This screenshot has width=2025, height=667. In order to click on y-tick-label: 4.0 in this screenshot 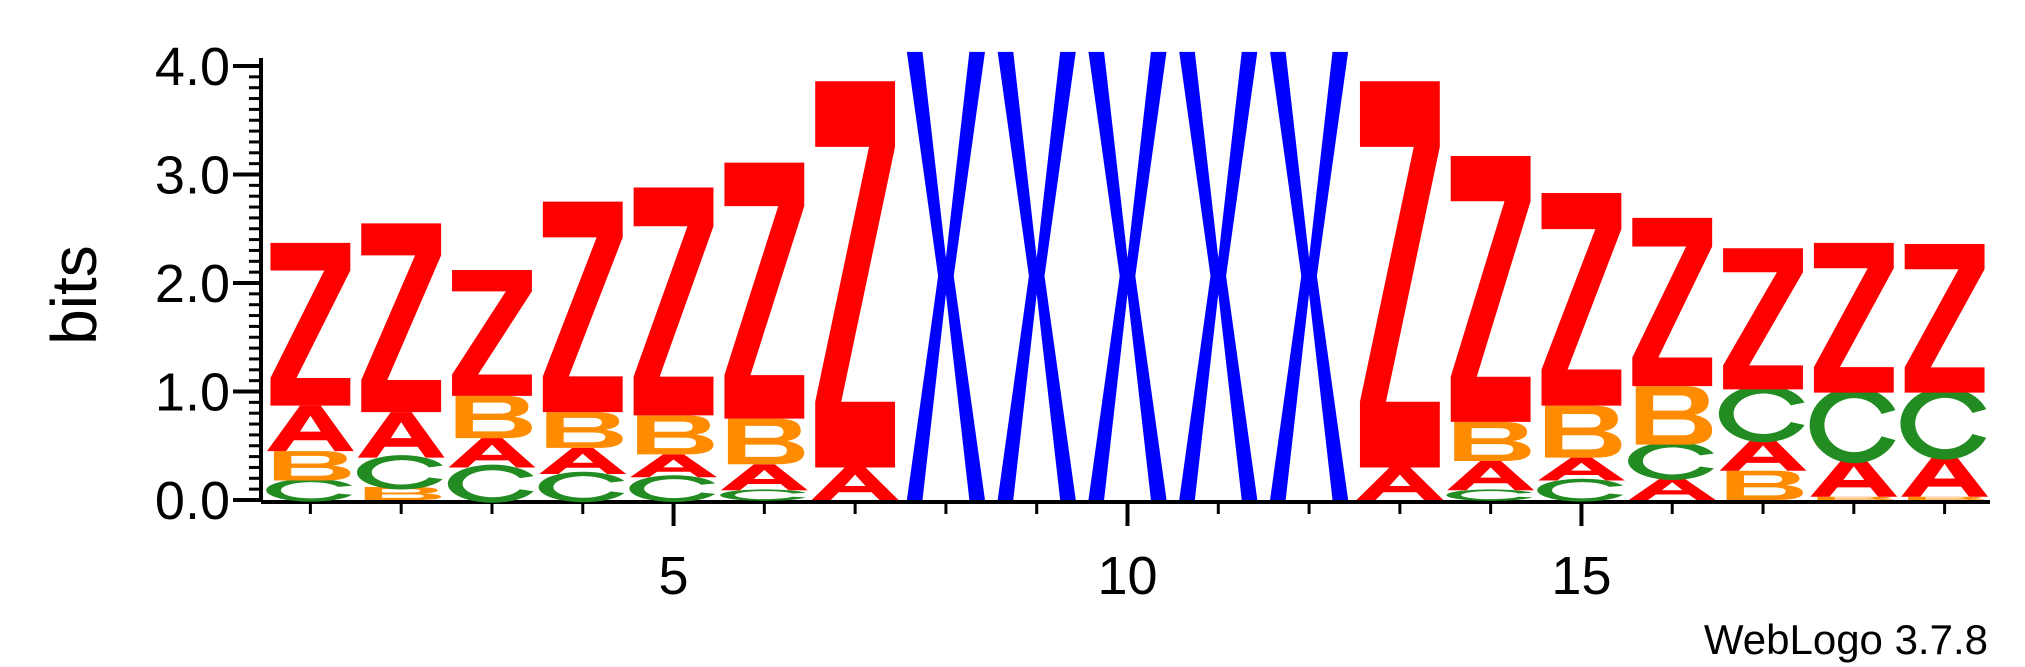, I will do `click(192, 67)`.